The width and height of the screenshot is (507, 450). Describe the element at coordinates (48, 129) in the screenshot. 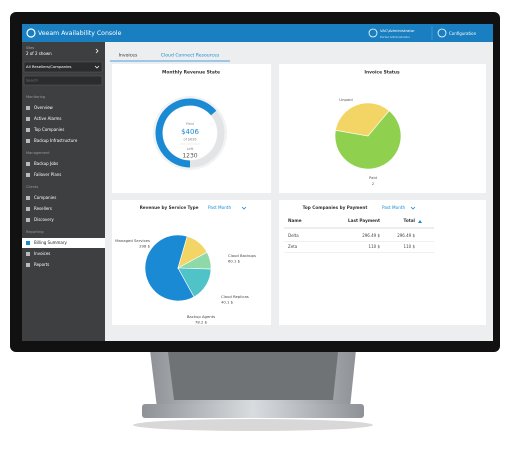

I see `nav-item: Top Companies` at that location.